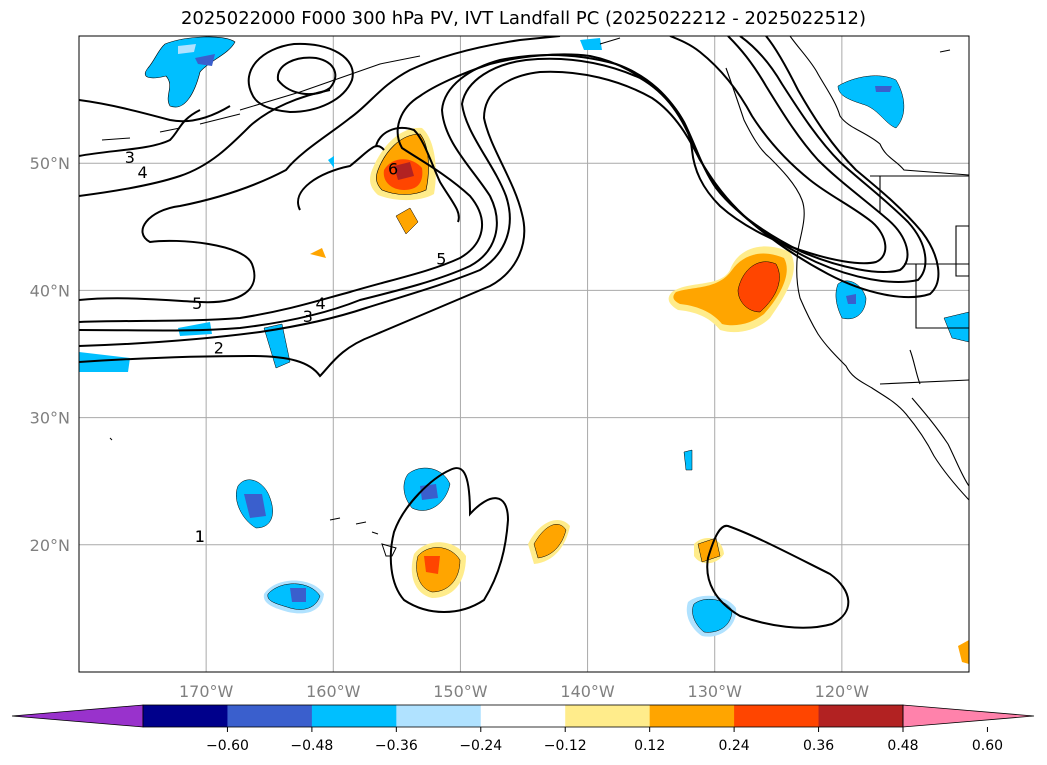  Describe the element at coordinates (649, 746) in the screenshot. I see `colorbar-tick-label: 0.12` at that location.